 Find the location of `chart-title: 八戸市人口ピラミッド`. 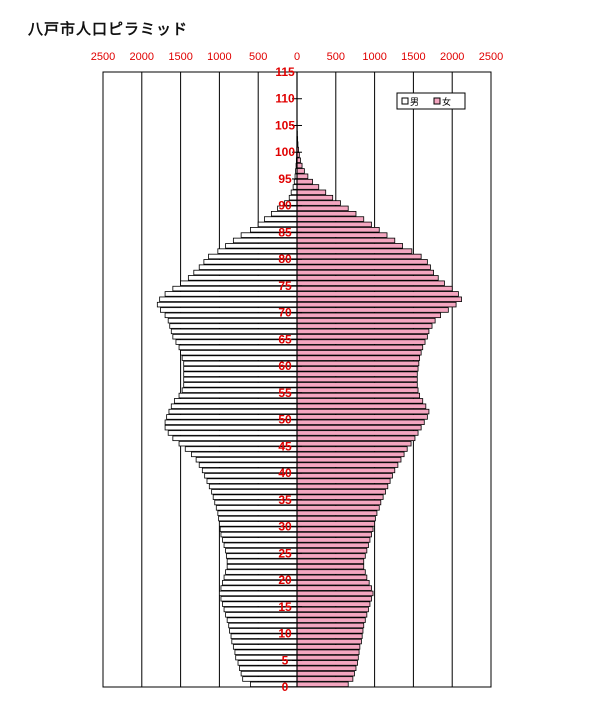

chart-title: 八戸市人口ピラミッド is located at coordinates (108, 29).